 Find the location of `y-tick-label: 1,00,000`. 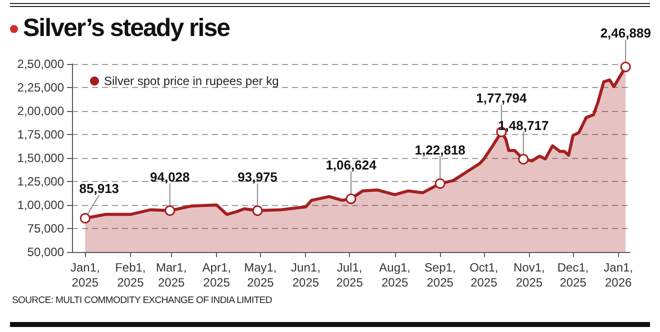

y-tick-label: 1,00,000 is located at coordinates (40, 205).